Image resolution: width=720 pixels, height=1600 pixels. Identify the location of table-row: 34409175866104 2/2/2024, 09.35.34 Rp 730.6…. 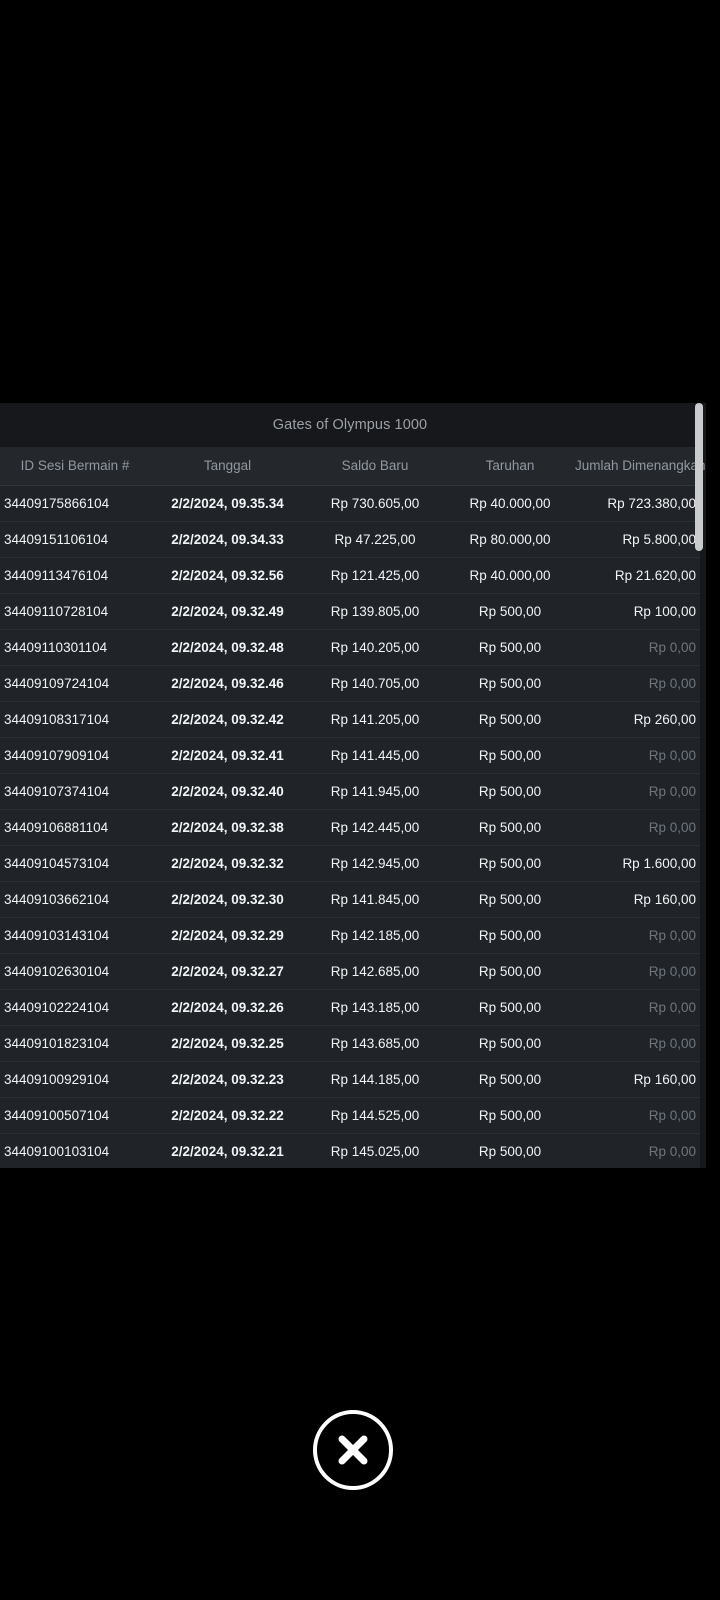
(350, 503).